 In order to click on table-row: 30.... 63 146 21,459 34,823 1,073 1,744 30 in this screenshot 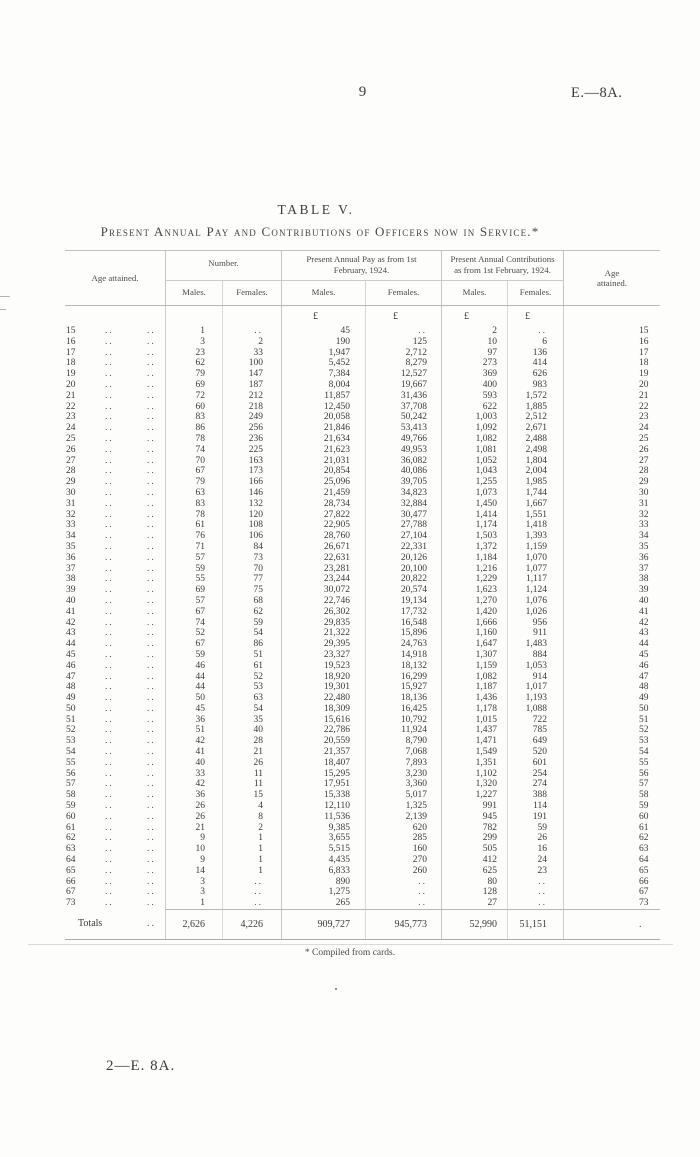, I will do `click(362, 493)`.